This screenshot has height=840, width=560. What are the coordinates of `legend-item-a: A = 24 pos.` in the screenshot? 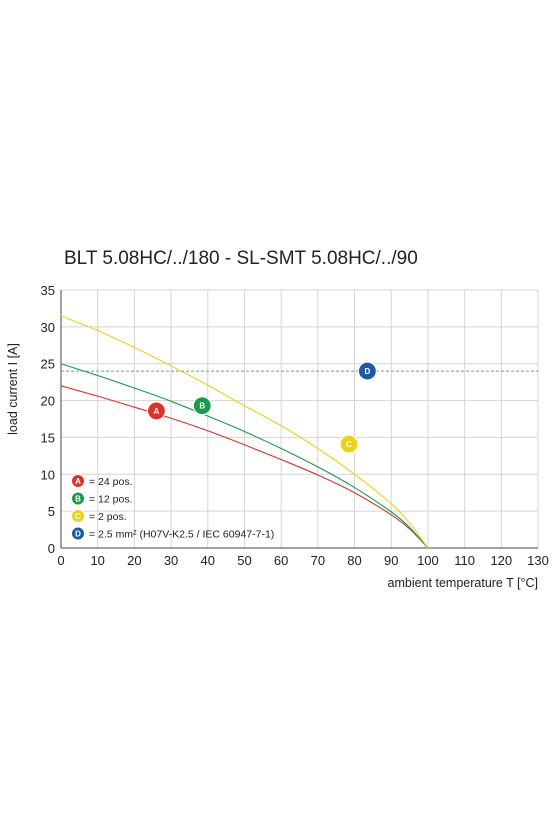 It's located at (102, 481).